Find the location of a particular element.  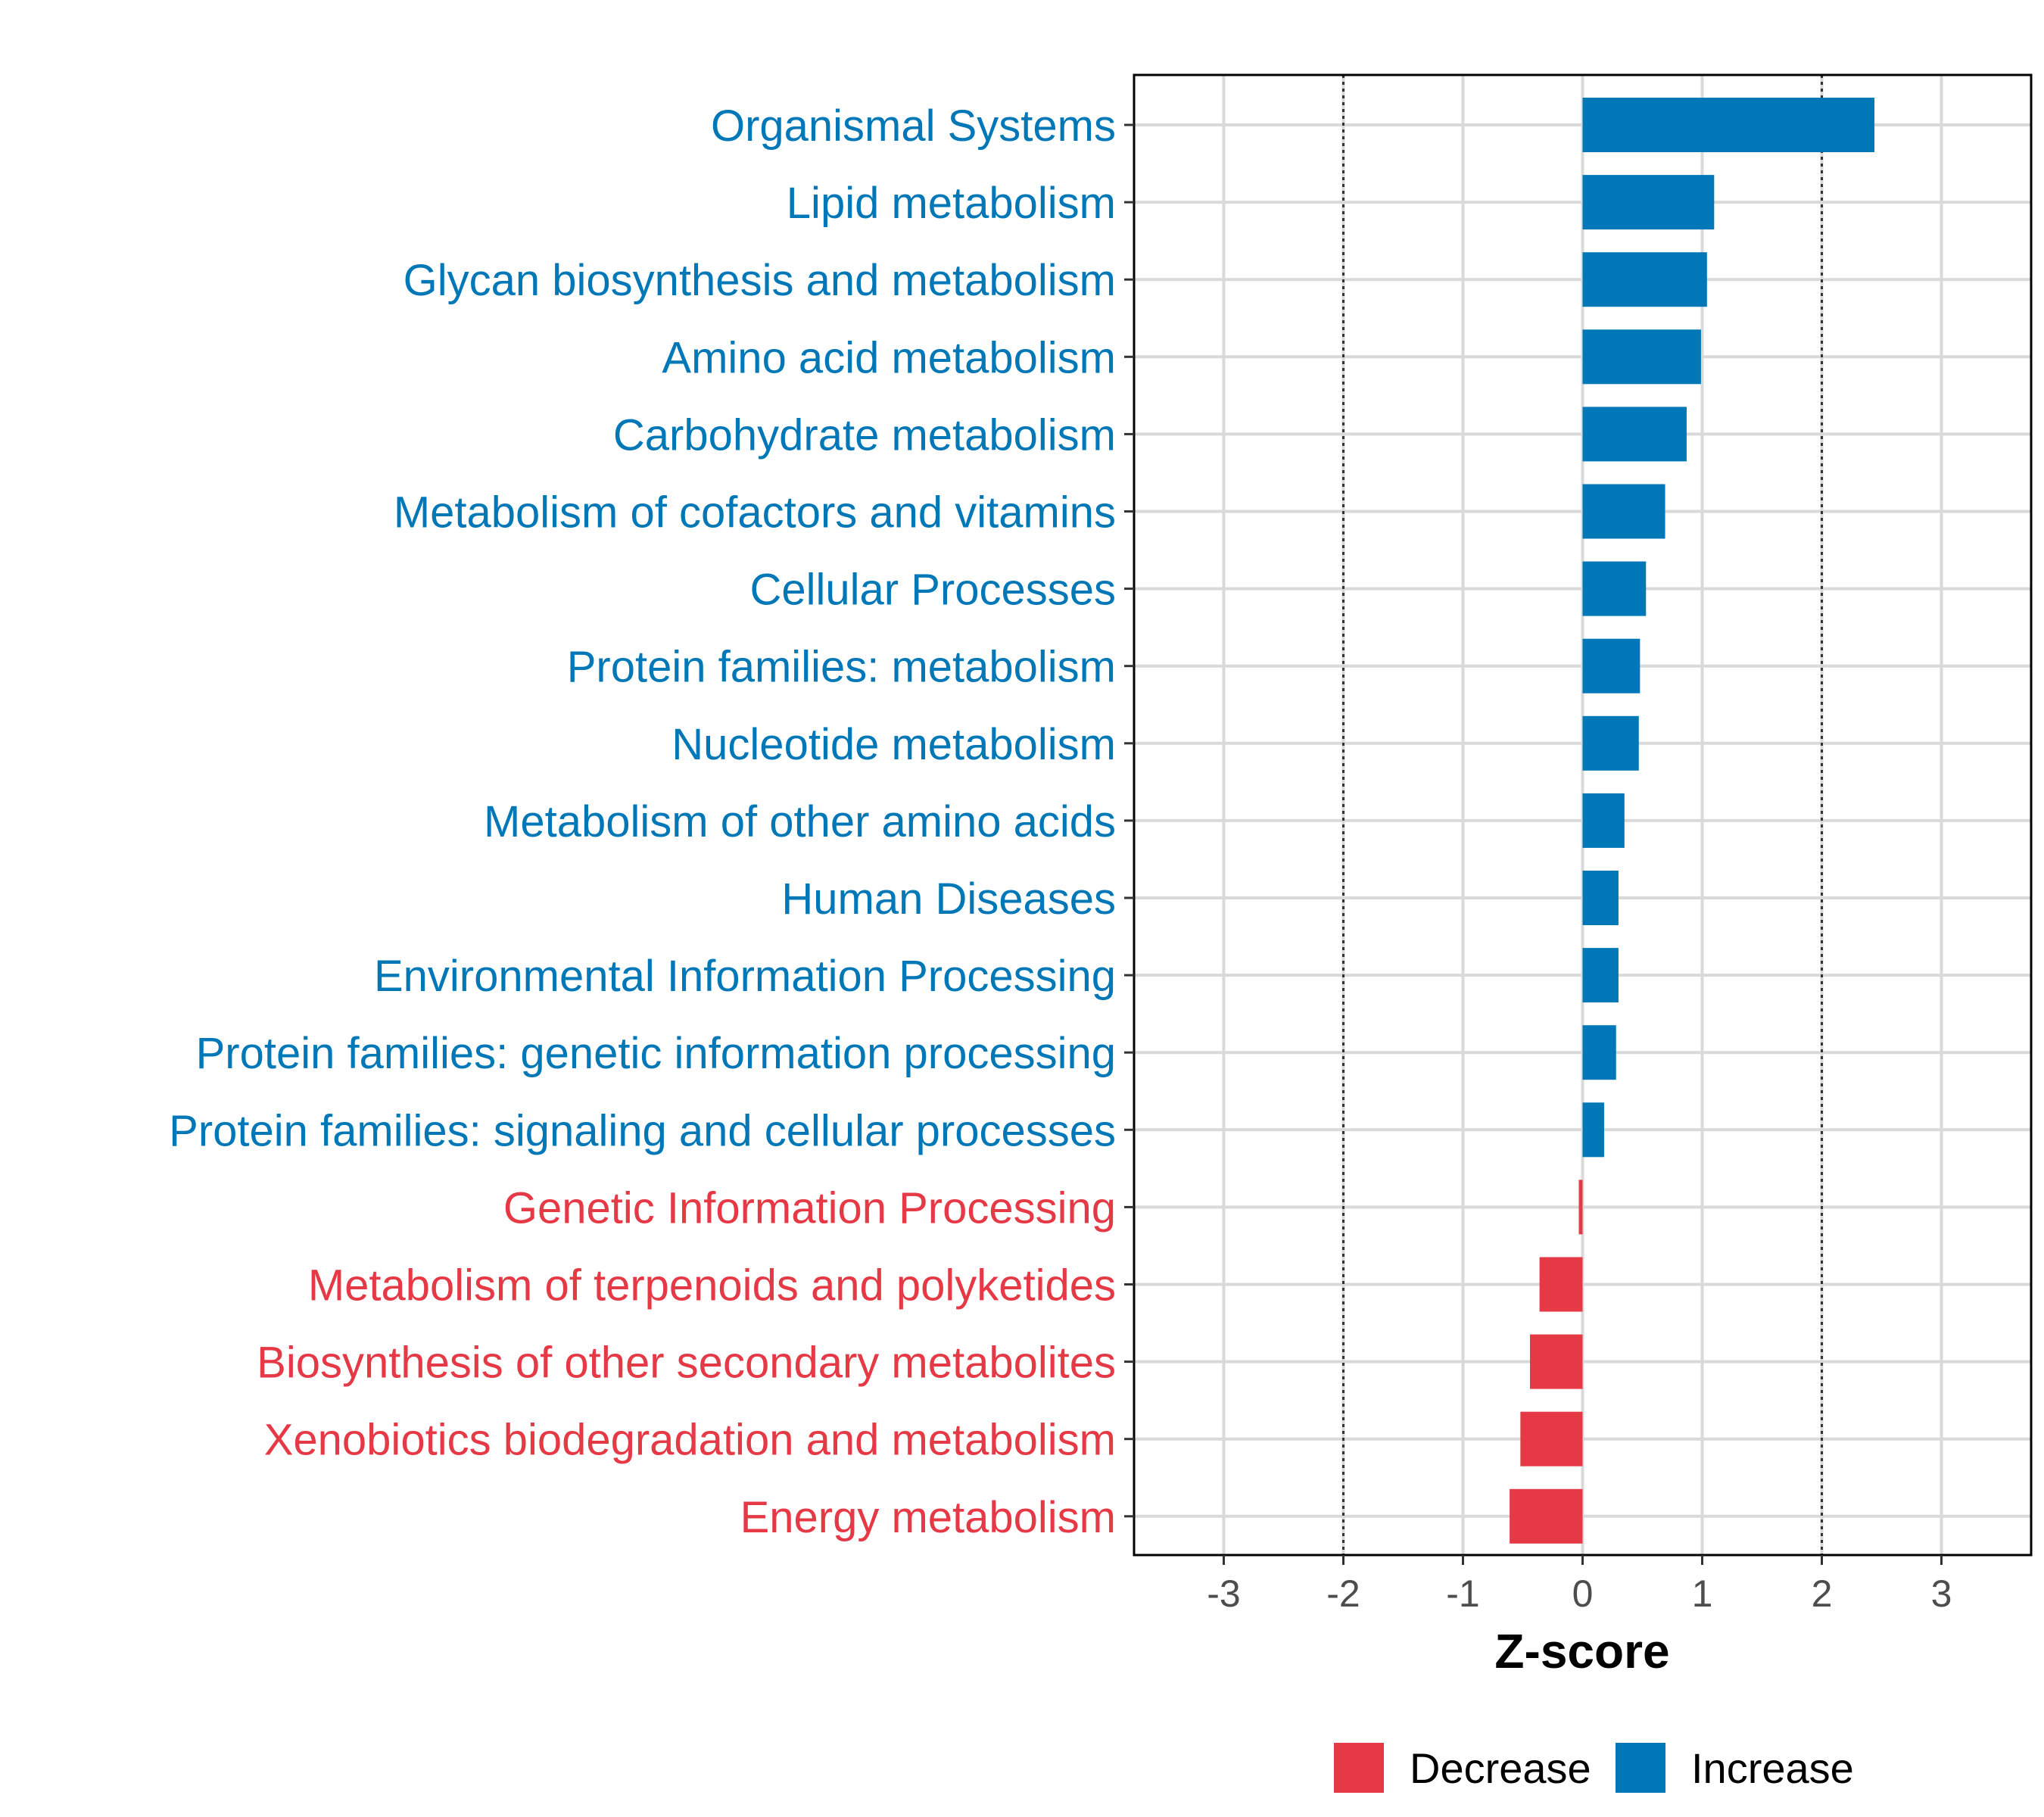

y-tick-label: Organismal Systems is located at coordinates (913, 126).